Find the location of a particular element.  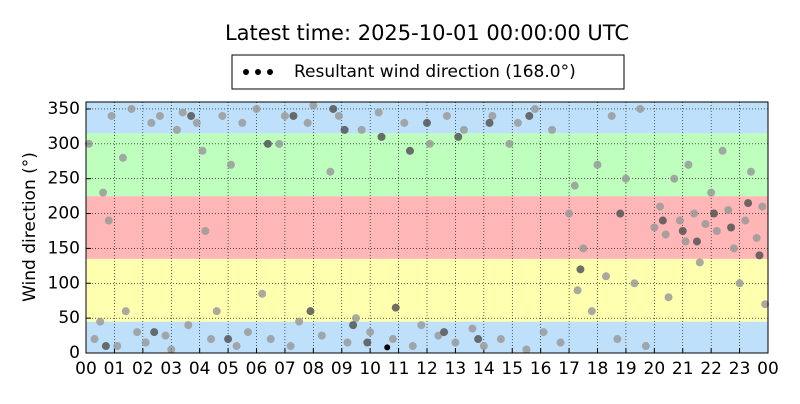

y-tick-label: 250 is located at coordinates (64, 179).